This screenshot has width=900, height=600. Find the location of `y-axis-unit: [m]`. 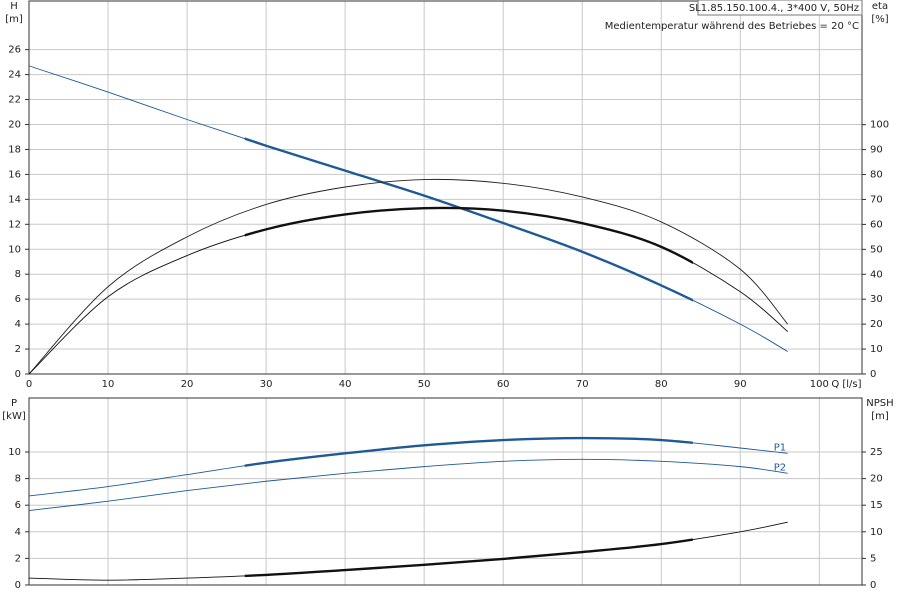

y-axis-unit: [m] is located at coordinates (14, 19).